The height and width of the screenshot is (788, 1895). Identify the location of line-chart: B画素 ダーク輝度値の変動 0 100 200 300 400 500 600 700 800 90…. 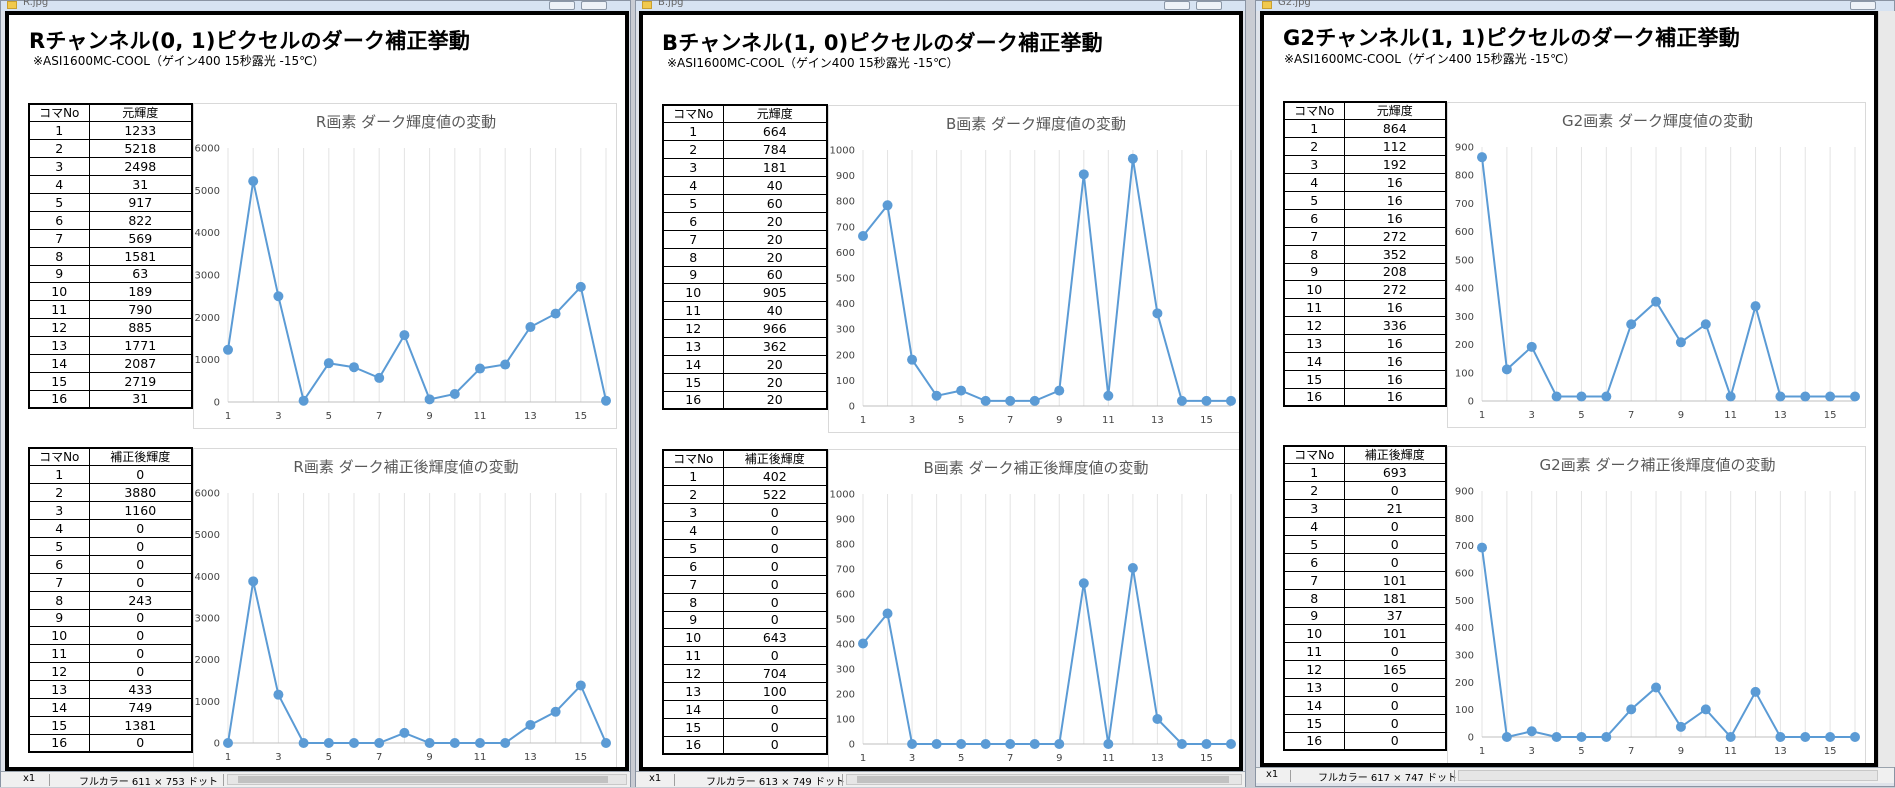
(1033, 270).